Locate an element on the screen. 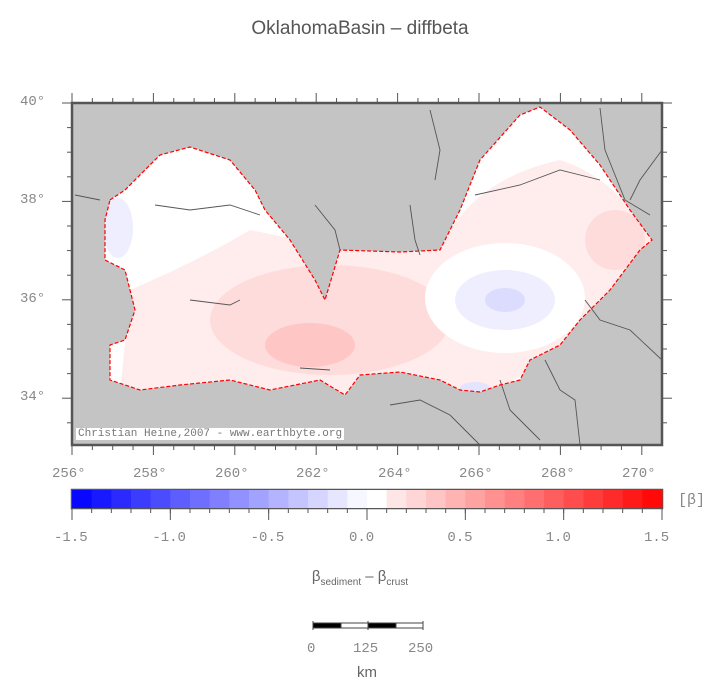 The image size is (720, 699). lon-tick-label: 270° is located at coordinates (639, 474).